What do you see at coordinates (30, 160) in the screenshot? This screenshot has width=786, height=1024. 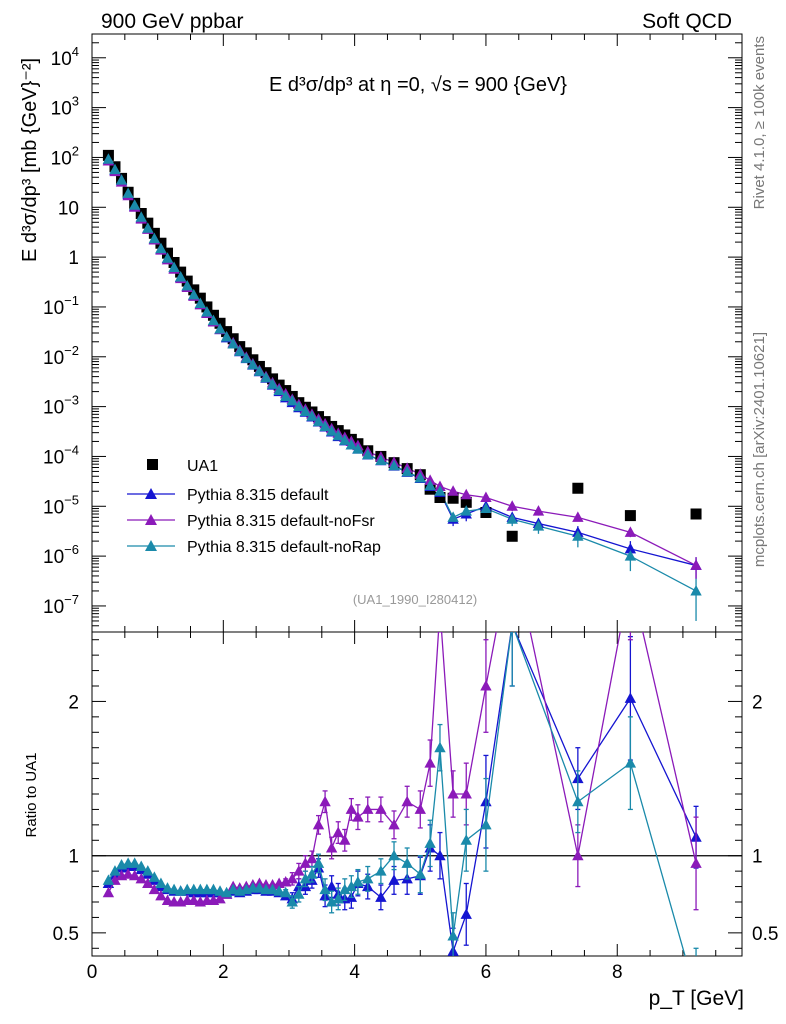 I see `main-y-axis-label: E d³σ/dp³ [mb {GeV}⁻²]` at bounding box center [30, 160].